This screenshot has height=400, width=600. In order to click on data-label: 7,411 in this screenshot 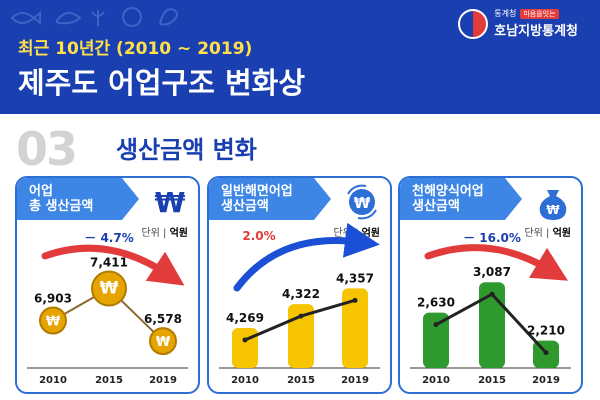, I will do `click(109, 262)`.